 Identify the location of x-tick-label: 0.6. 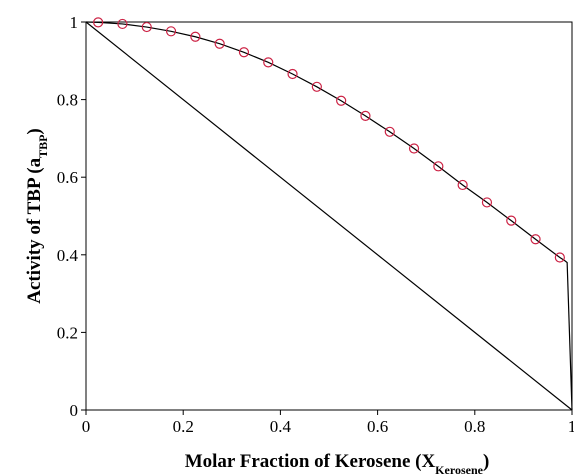
(377, 426).